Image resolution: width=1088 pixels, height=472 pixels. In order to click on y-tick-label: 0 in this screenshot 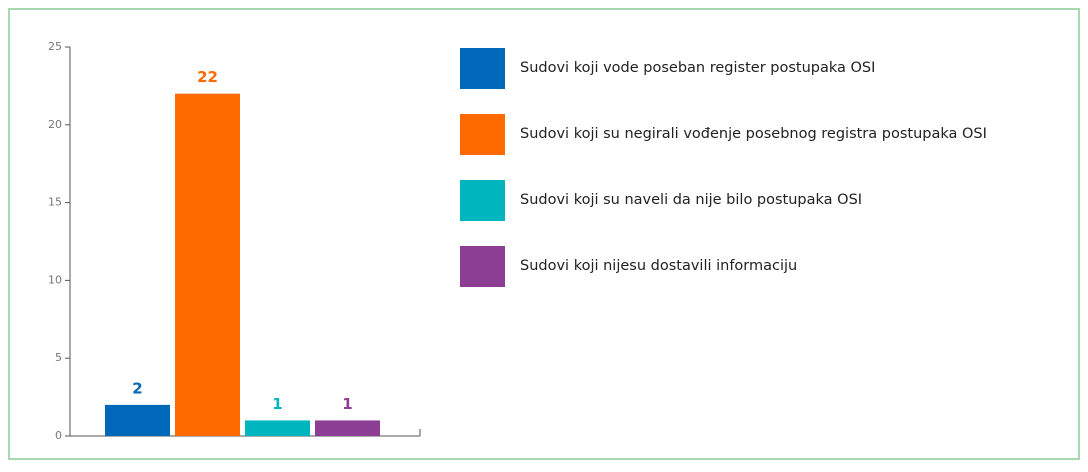, I will do `click(58, 435)`.